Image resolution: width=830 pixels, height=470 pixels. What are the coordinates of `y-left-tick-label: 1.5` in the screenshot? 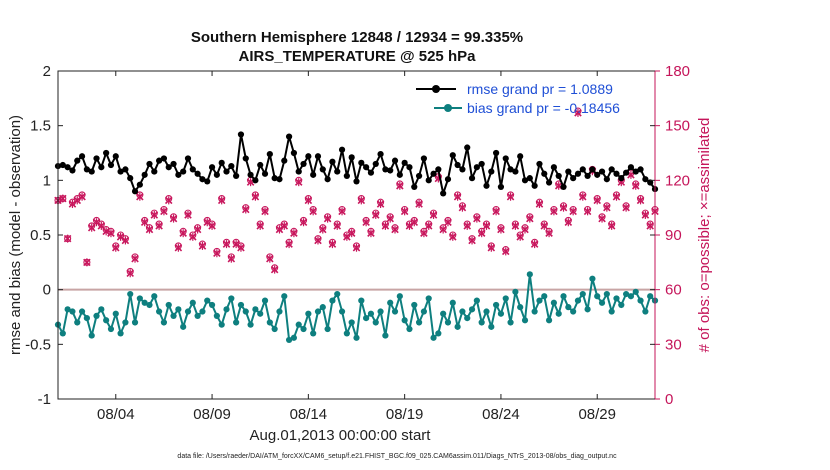 It's located at (40, 126).